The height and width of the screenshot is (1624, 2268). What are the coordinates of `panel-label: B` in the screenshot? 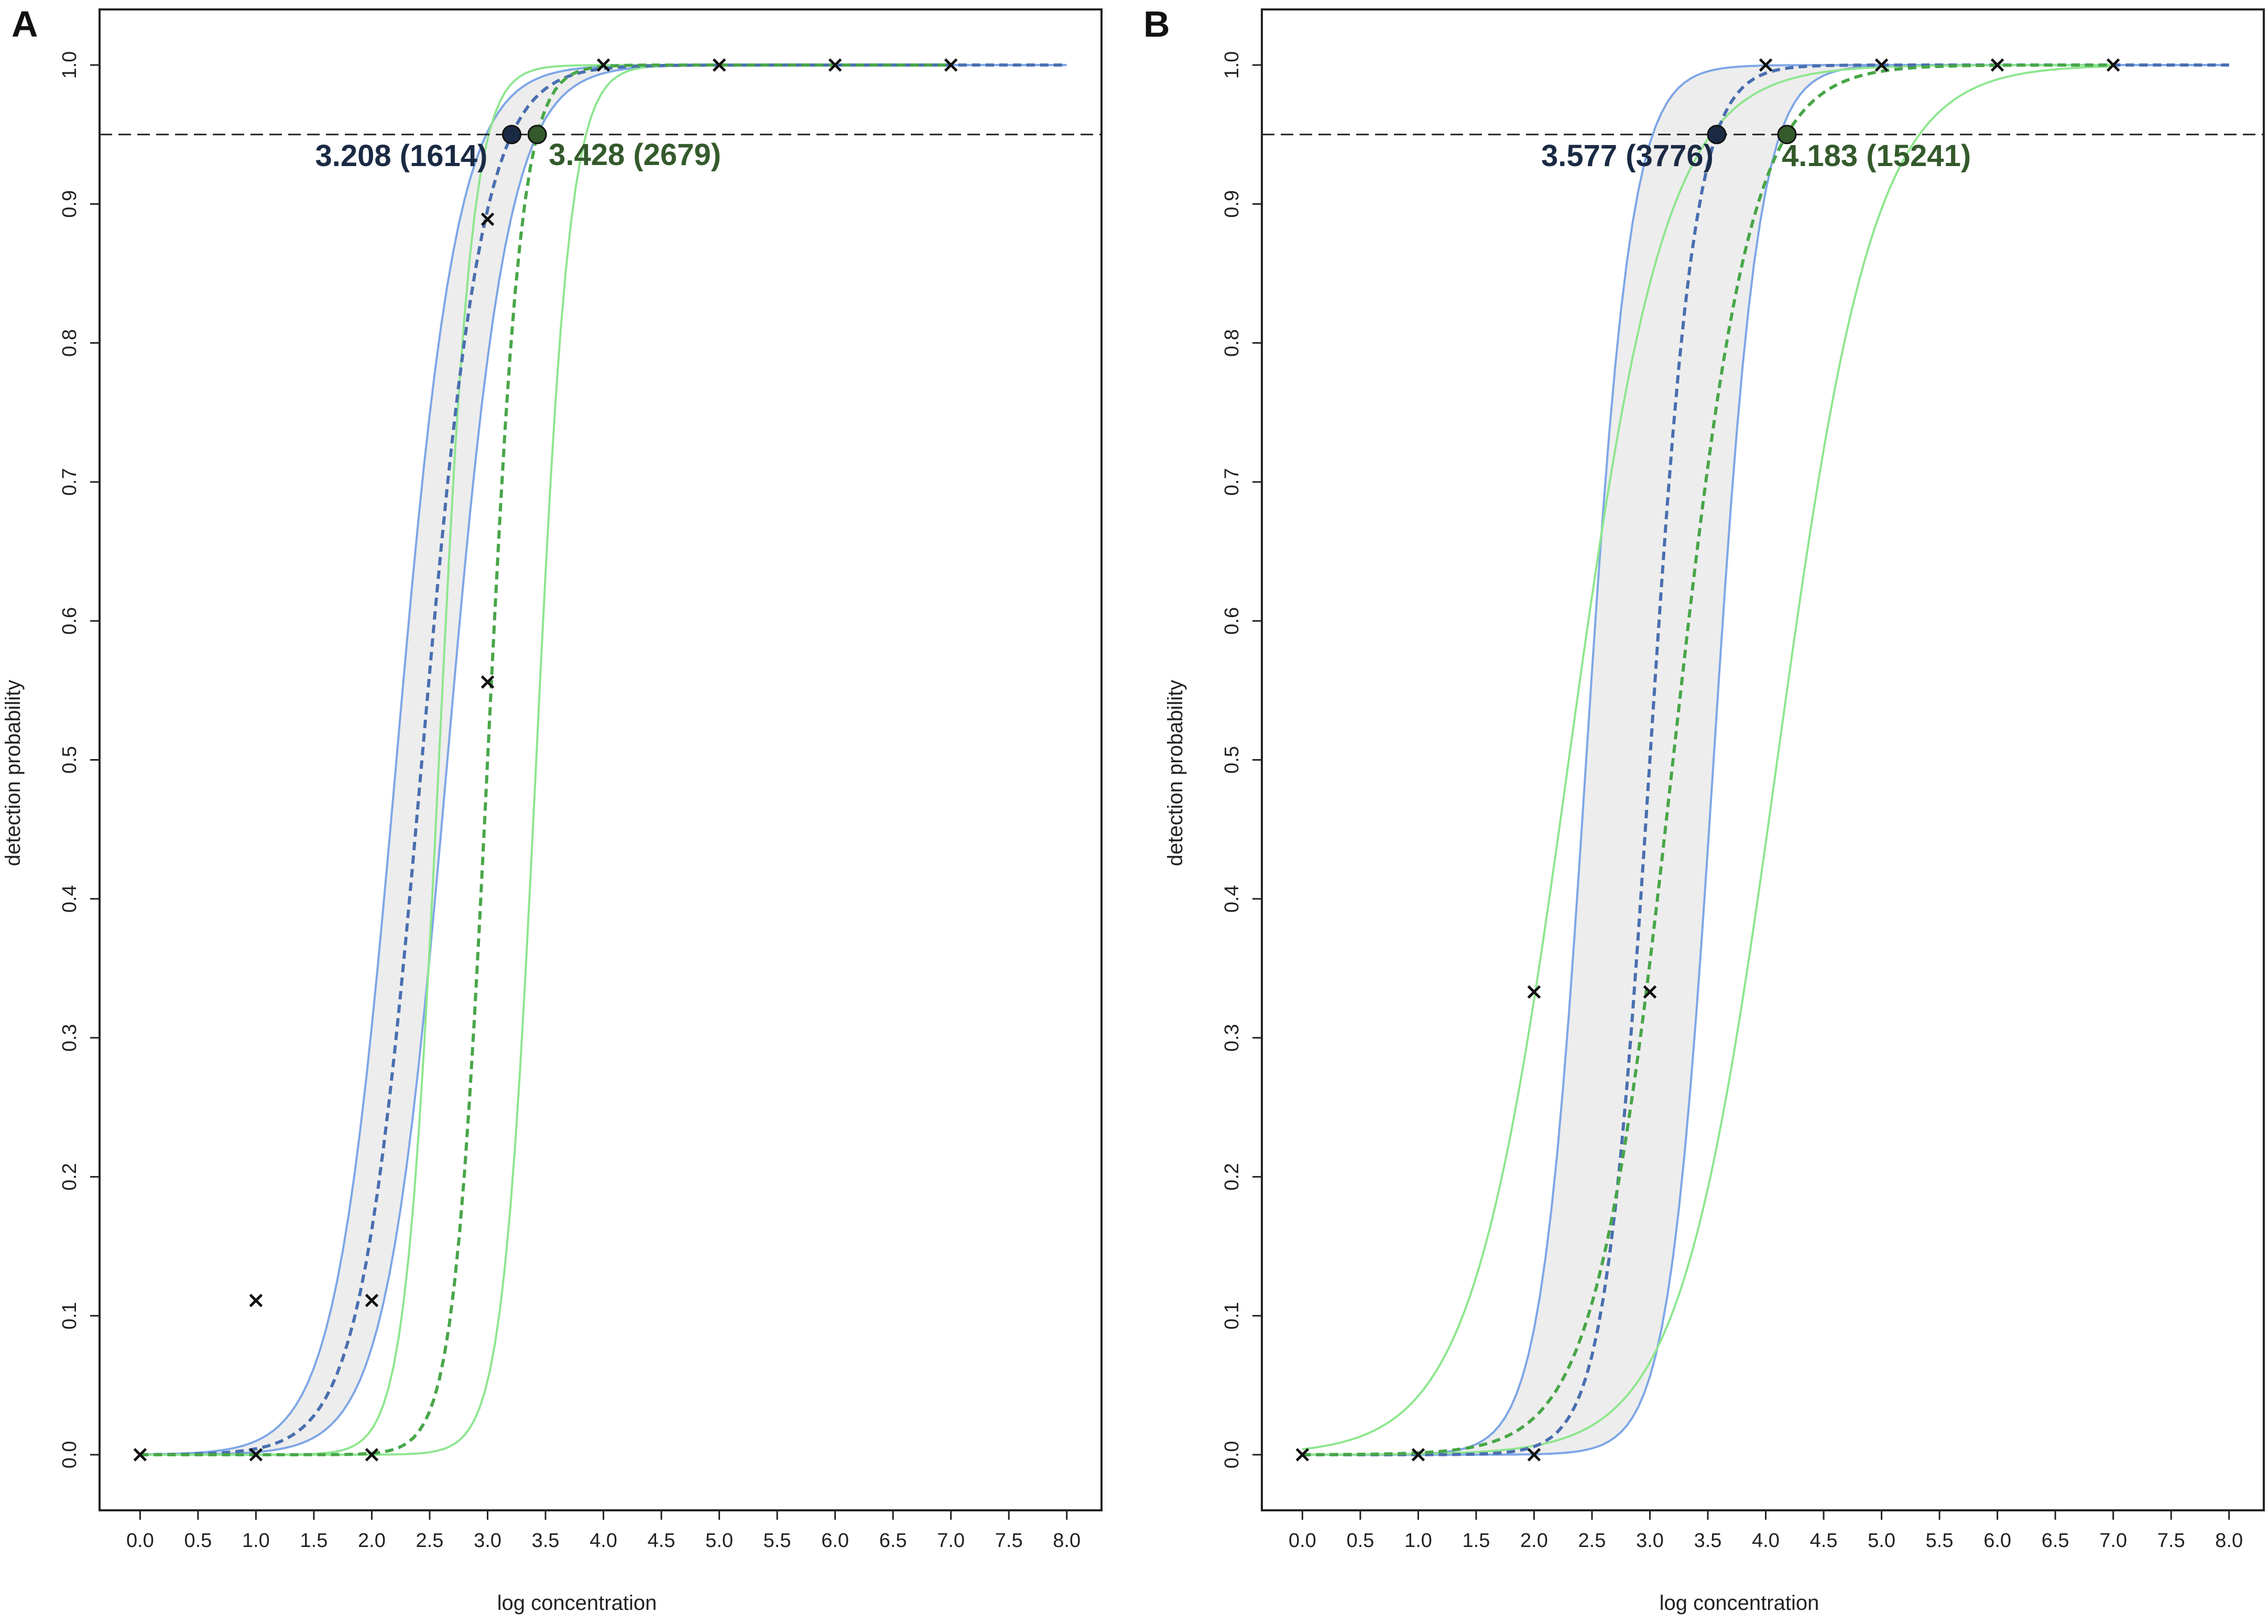 It's located at (1156, 25).